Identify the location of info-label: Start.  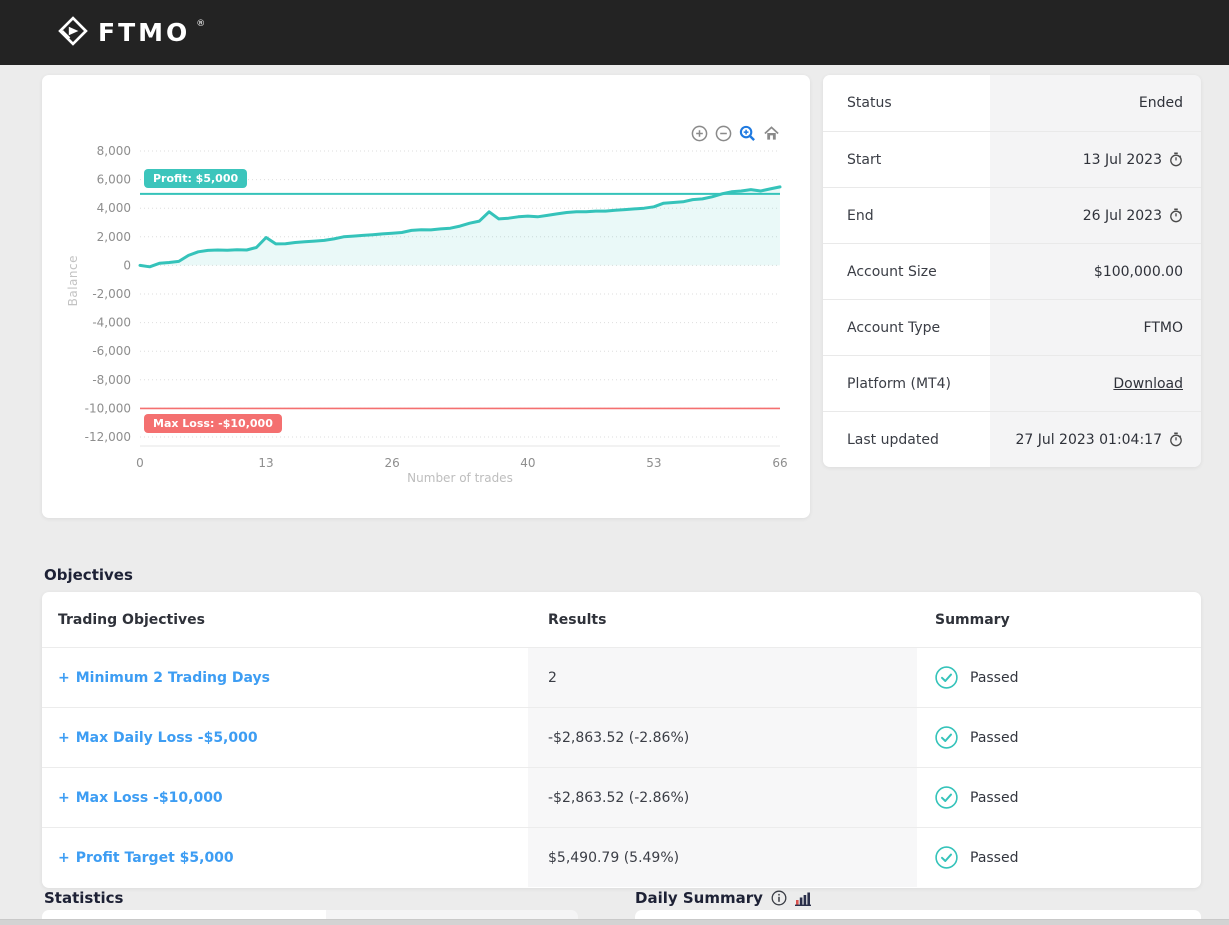
(906, 159).